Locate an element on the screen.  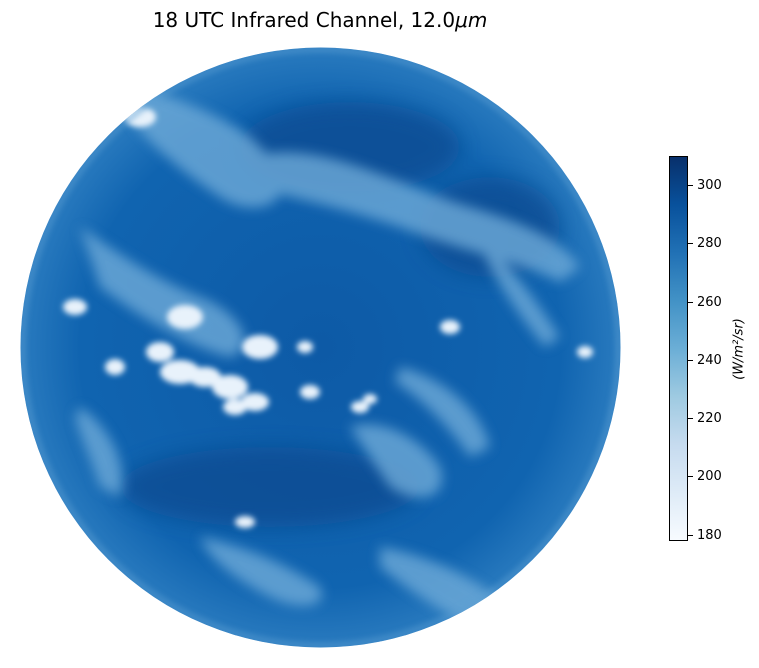
colorbar-tick-label: 200 is located at coordinates (709, 476).